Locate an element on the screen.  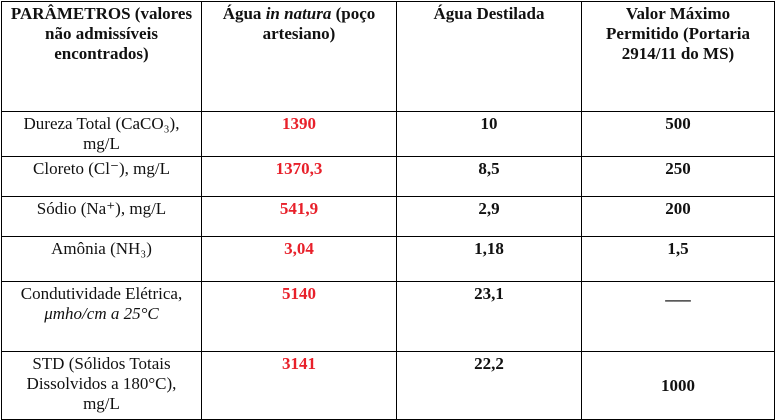
parameter-cell: Sódio (Na⁺), mg/L is located at coordinates (101, 216).